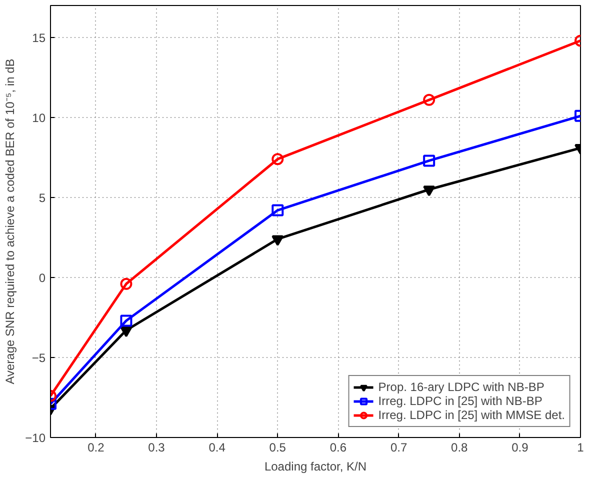  What do you see at coordinates (460, 401) in the screenshot?
I see `legend-label: Irreg. LDPC in [25] with NB-BP` at bounding box center [460, 401].